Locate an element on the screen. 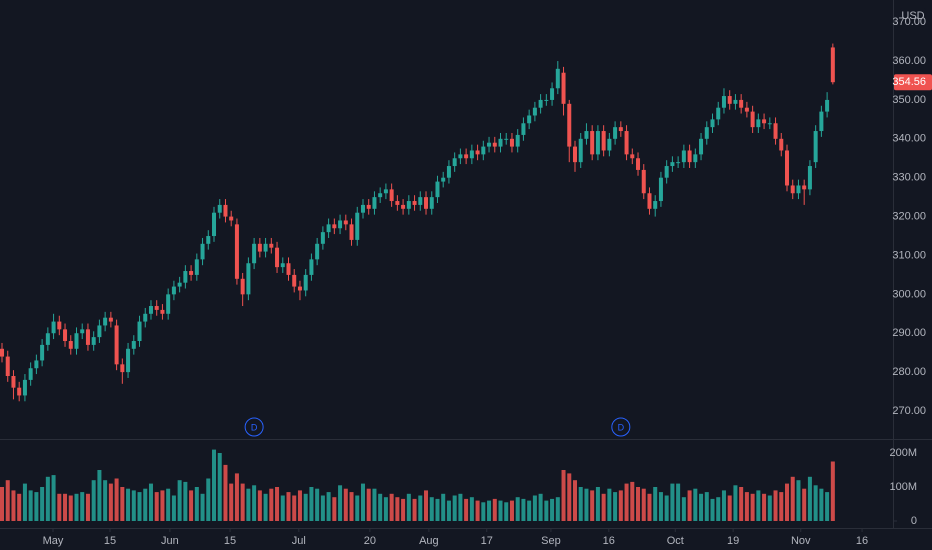  x-tick-label: 15 is located at coordinates (230, 541).